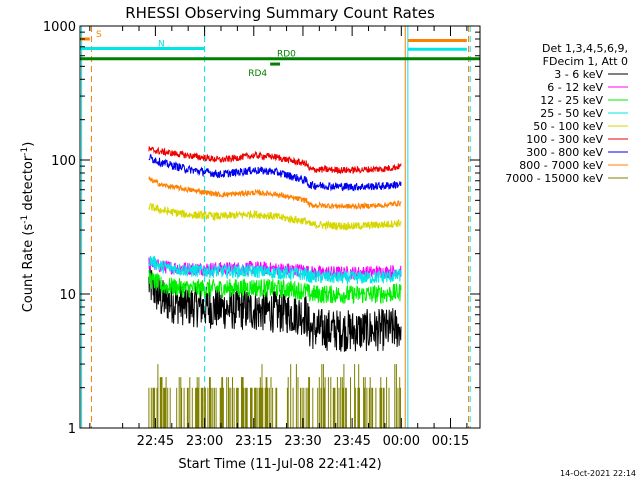 This screenshot has height=480, width=640. I want to click on flag-lines: S N RD0 RD4, so click(280, 54).